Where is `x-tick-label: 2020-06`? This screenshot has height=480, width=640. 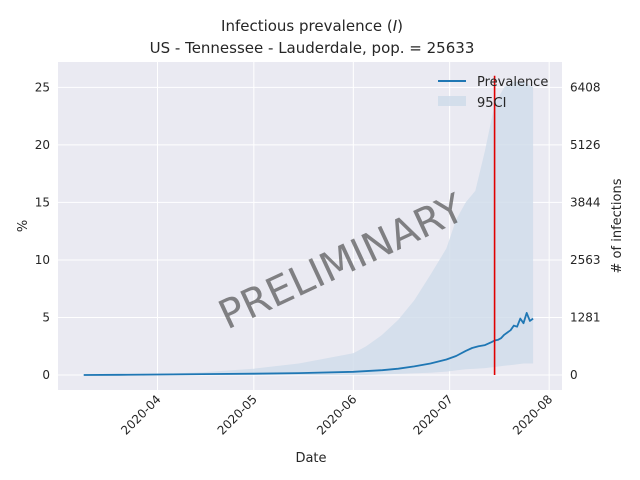 x-tick-label: 2020-06 is located at coordinates (336, 414).